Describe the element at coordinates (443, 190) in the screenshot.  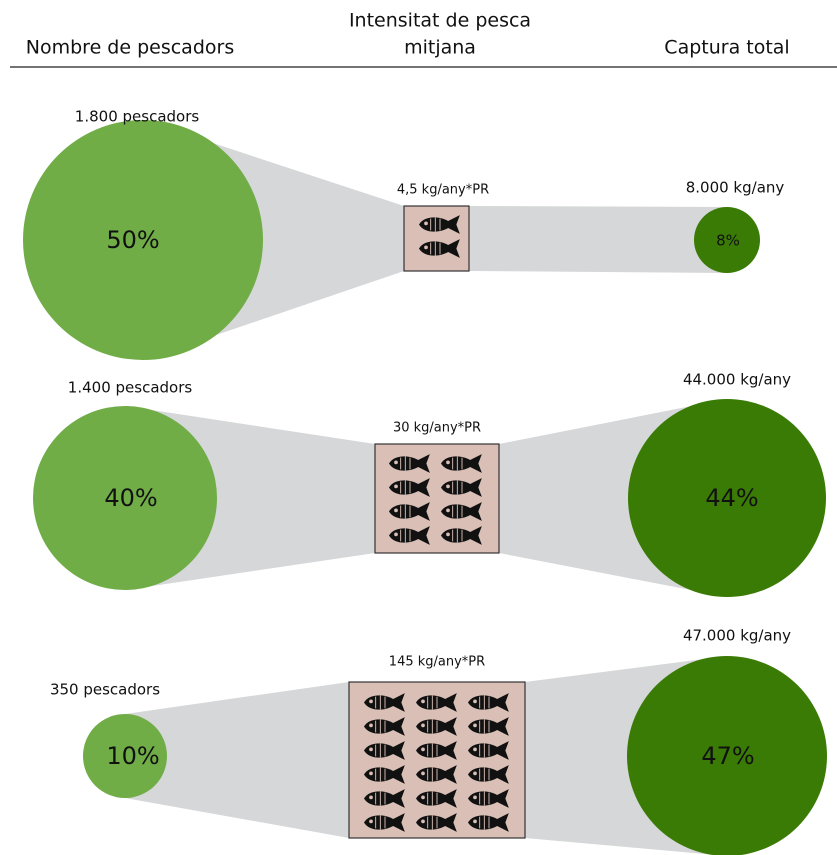
I see `intensity-label: 4,5 kg/any*PR` at that location.